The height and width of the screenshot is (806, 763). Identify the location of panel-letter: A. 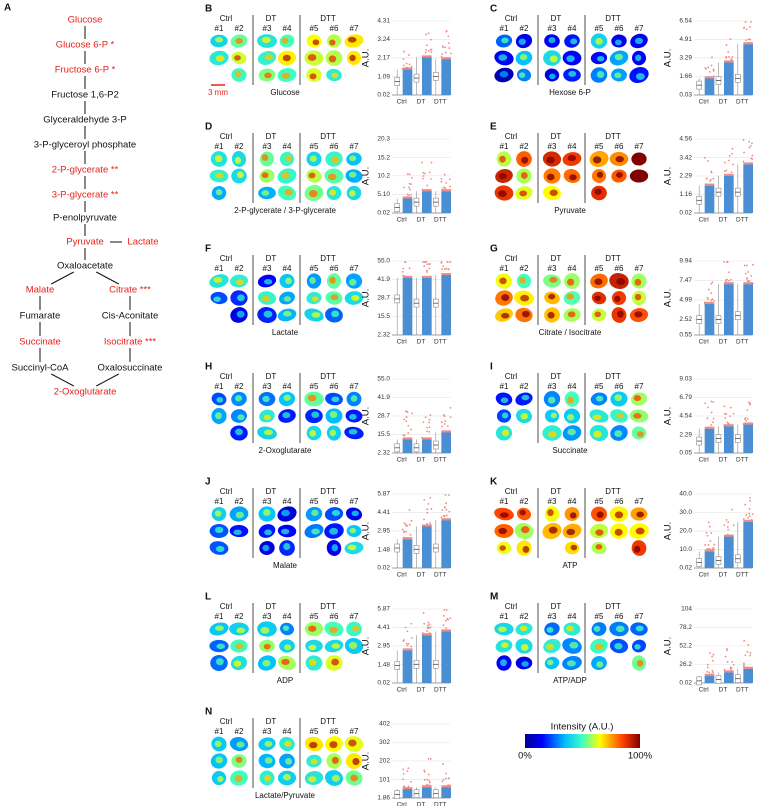
(7, 8).